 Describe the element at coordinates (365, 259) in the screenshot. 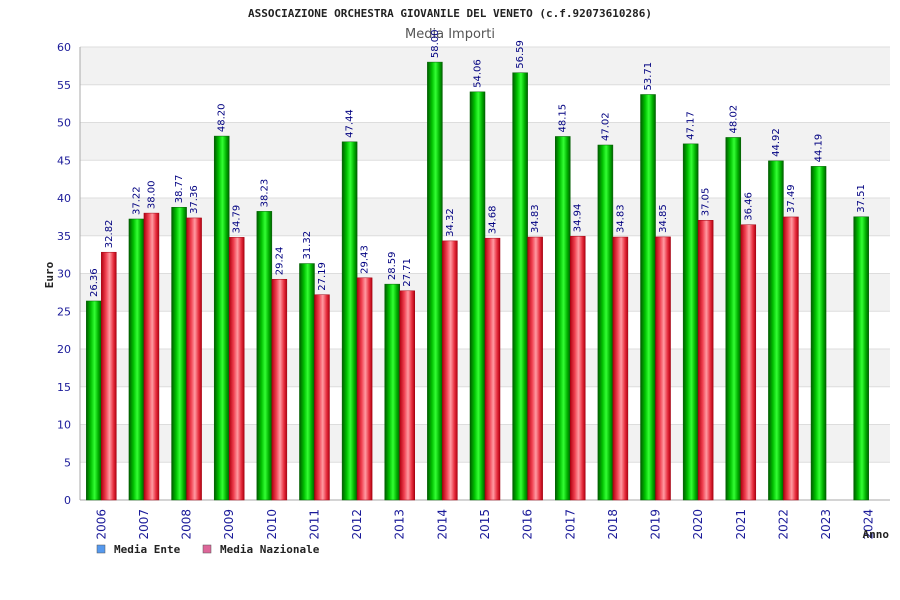

I see `data-label: 29.43` at that location.